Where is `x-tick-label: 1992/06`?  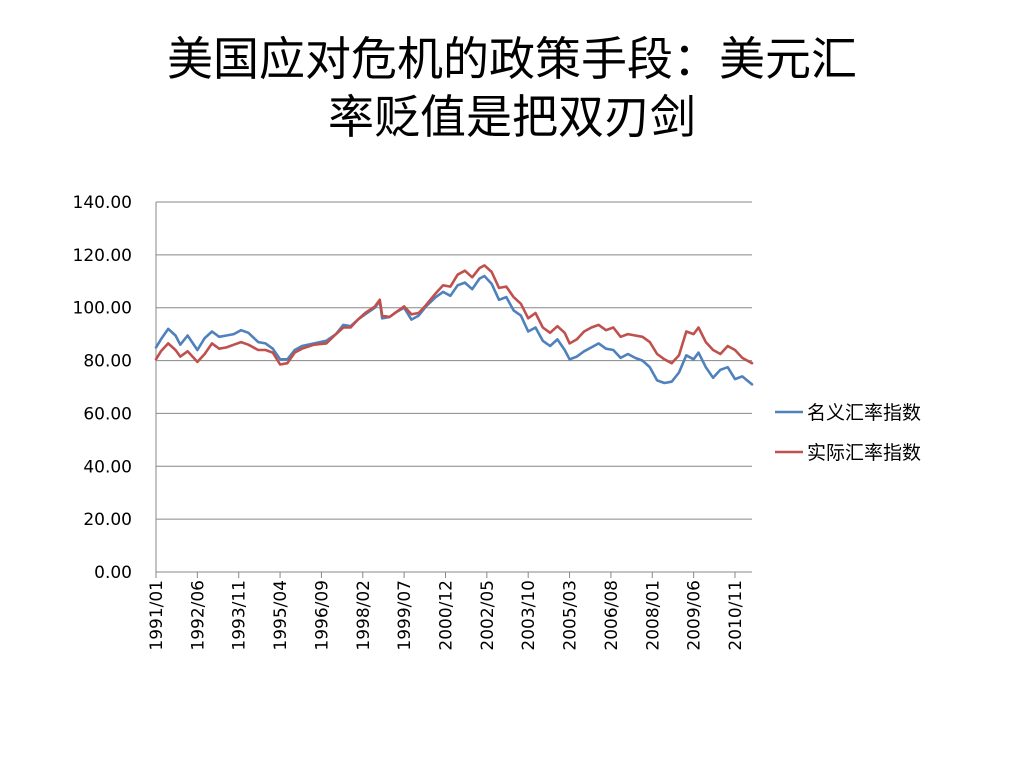
x-tick-label: 1992/06 is located at coordinates (198, 615).